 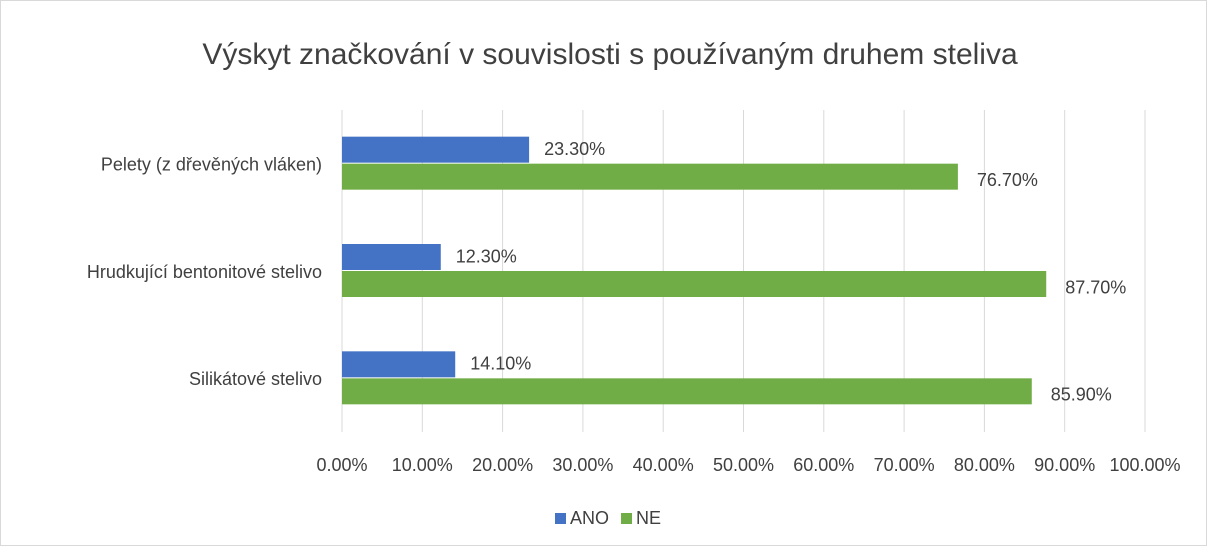 What do you see at coordinates (663, 465) in the screenshot?
I see `x-tick-label: 40.00%` at bounding box center [663, 465].